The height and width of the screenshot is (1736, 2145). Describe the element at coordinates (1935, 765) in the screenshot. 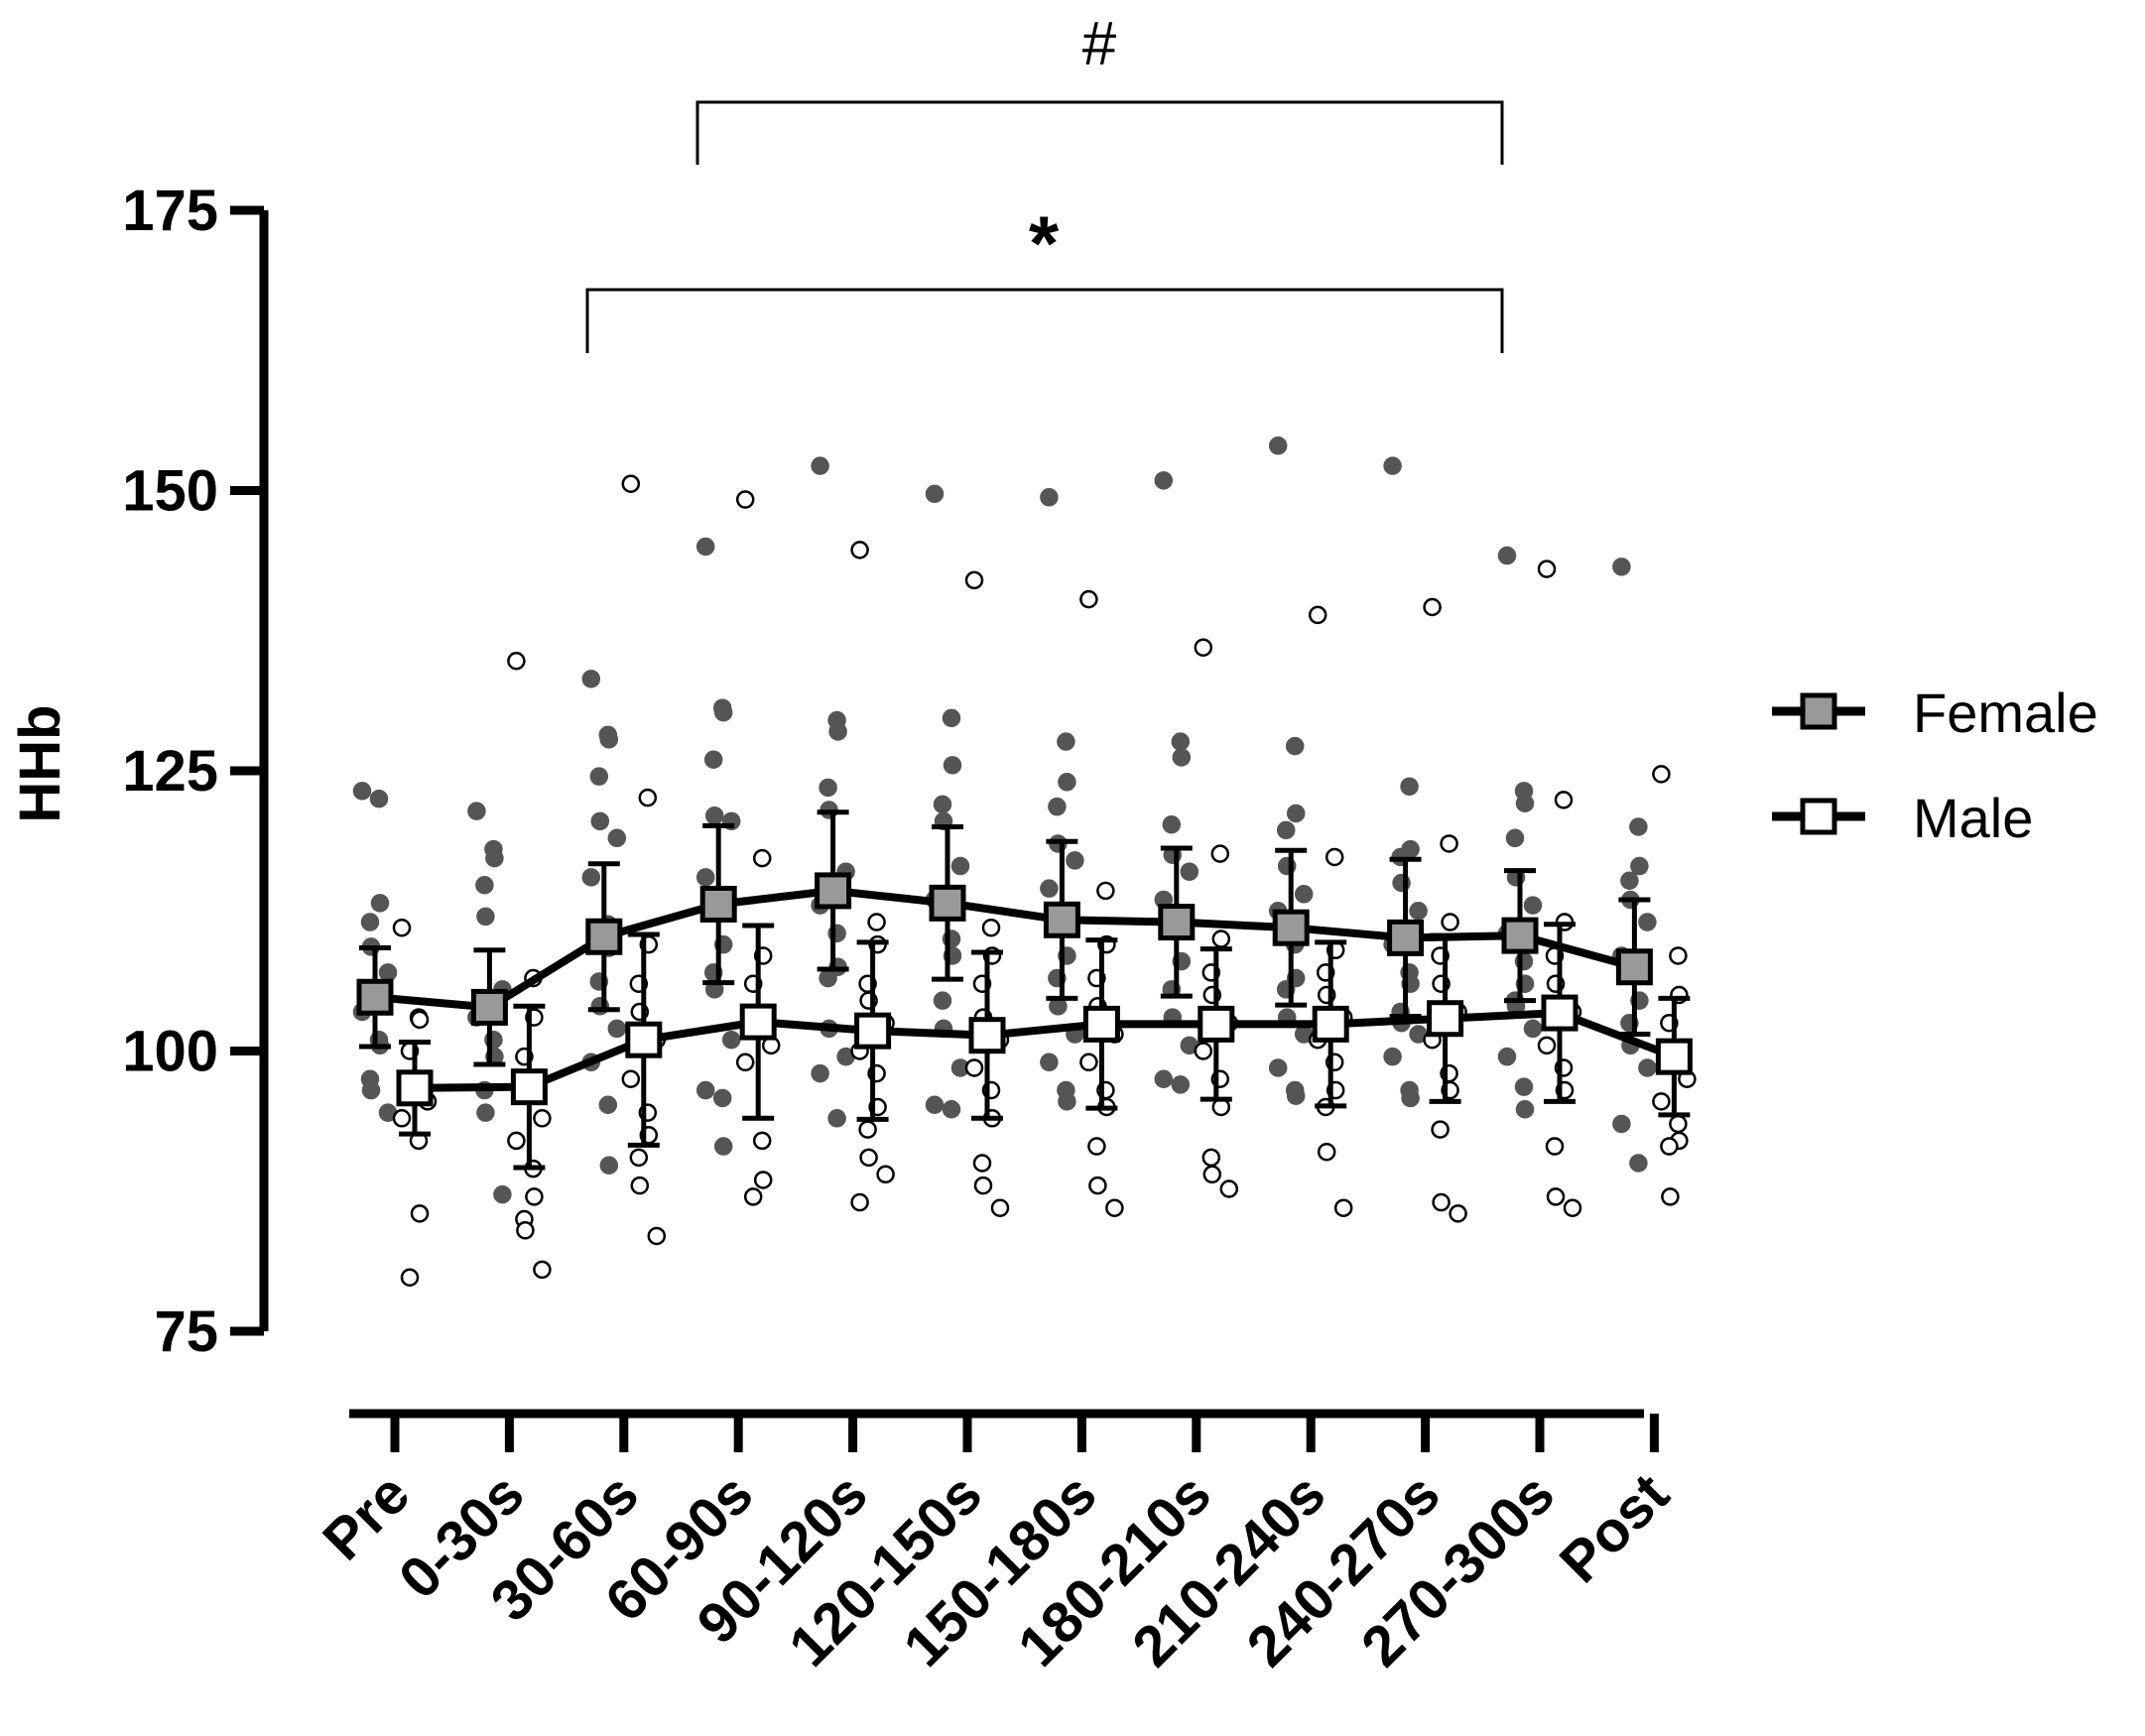

I see `legend: Female Male` at that location.